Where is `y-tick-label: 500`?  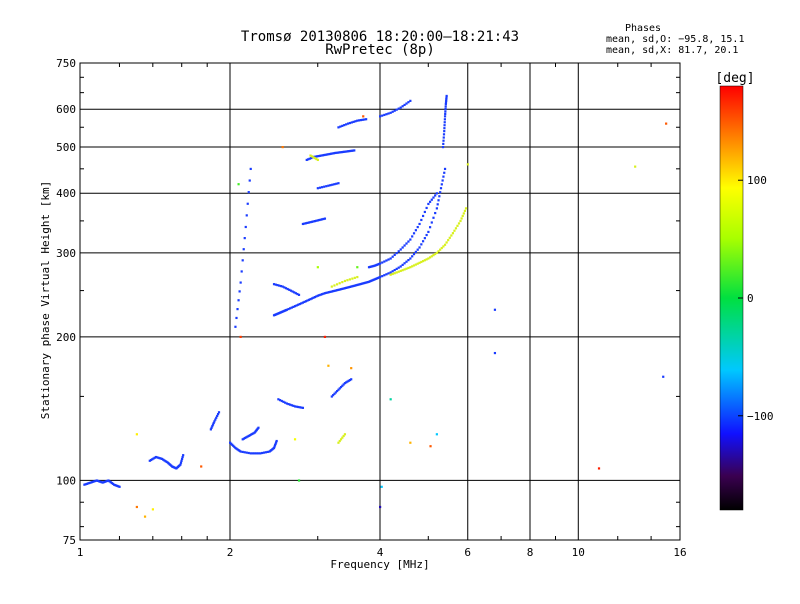 y-tick-label: 500 is located at coordinates (66, 147).